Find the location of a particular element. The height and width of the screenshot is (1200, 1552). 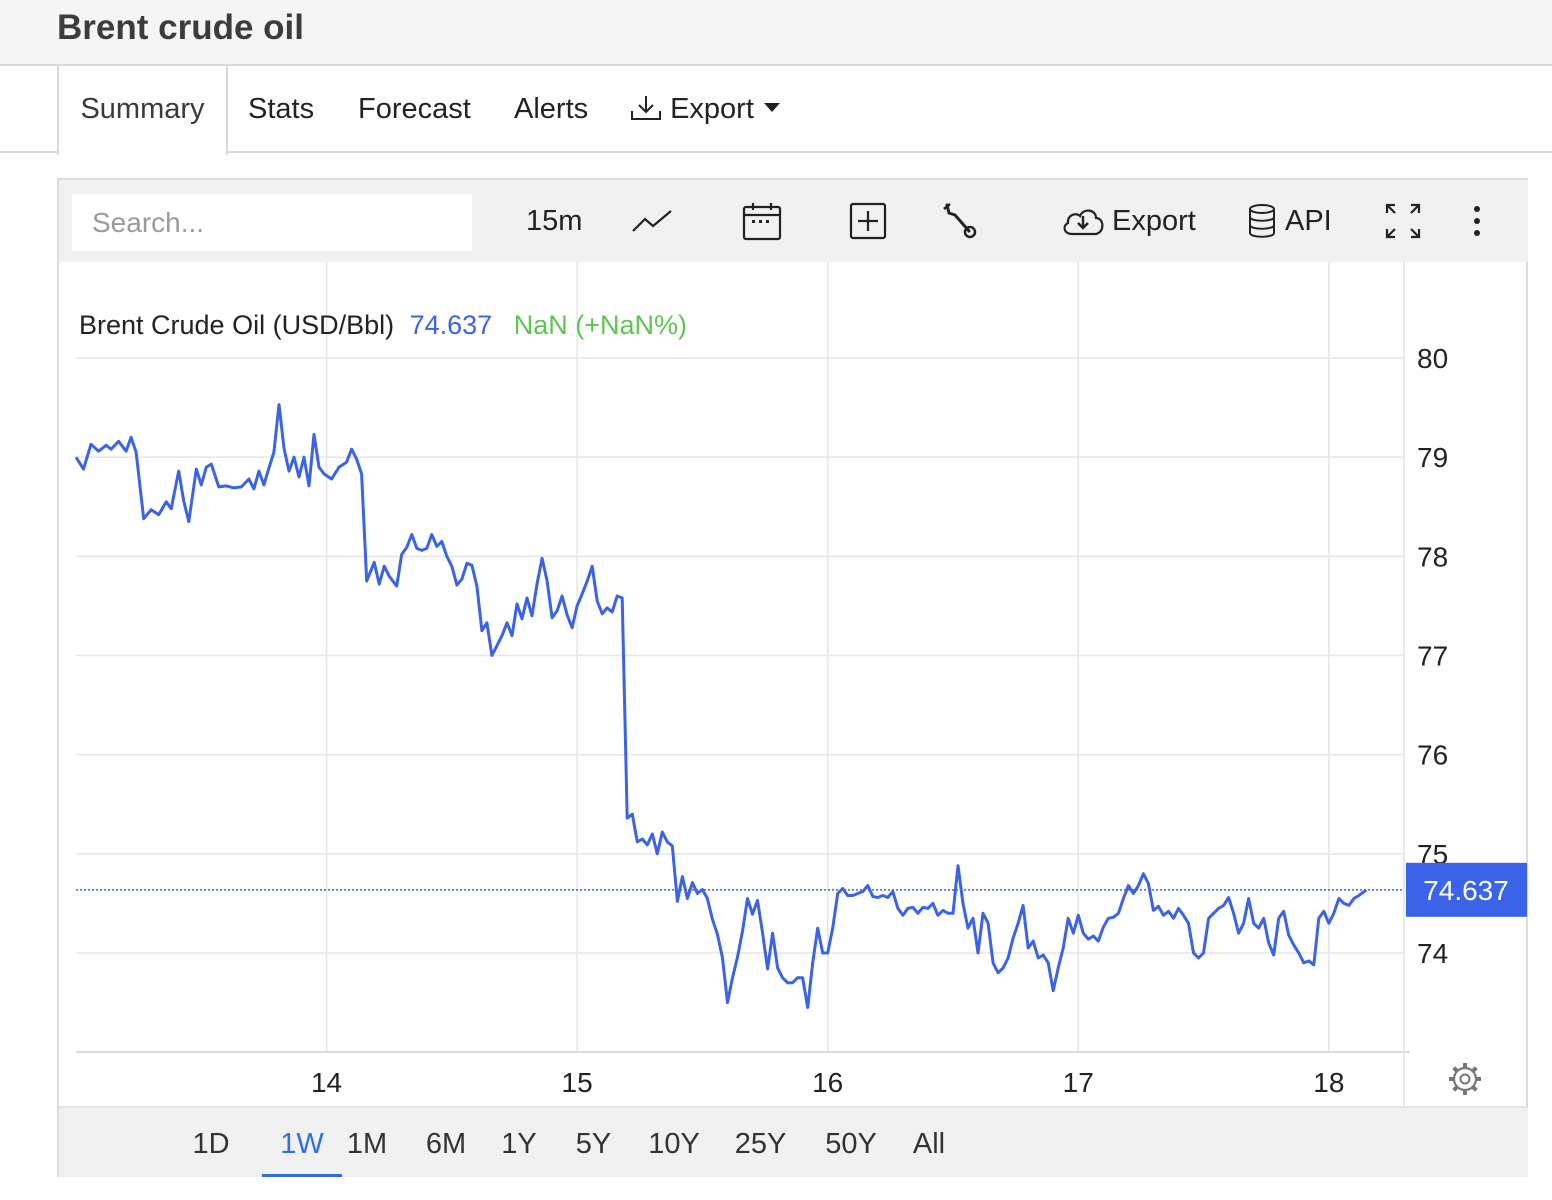

current-price-label: 74.637 is located at coordinates (1466, 890).